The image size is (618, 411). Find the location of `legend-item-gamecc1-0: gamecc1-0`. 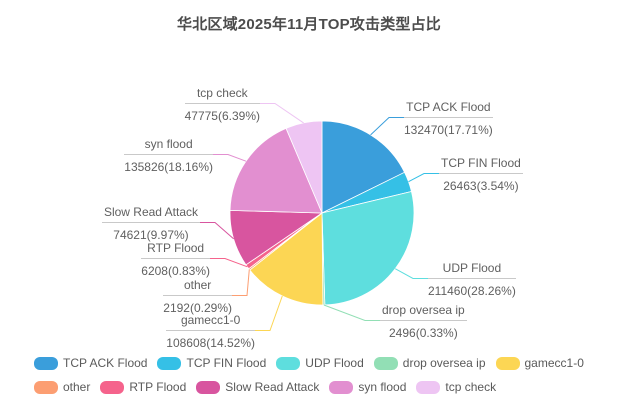

legend-item-gamecc1-0: gamecc1-0 is located at coordinates (539, 363).